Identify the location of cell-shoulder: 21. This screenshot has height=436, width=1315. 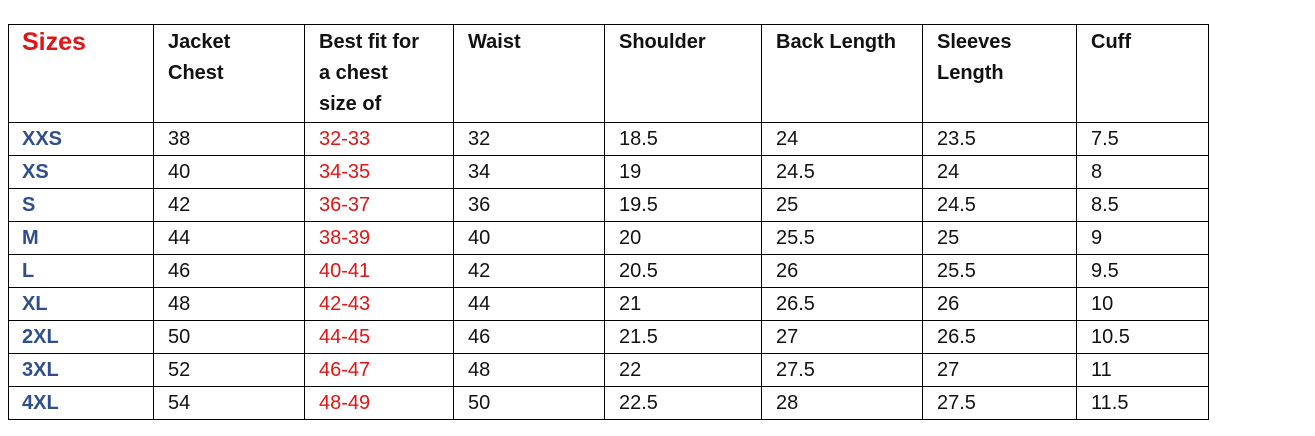
(683, 304).